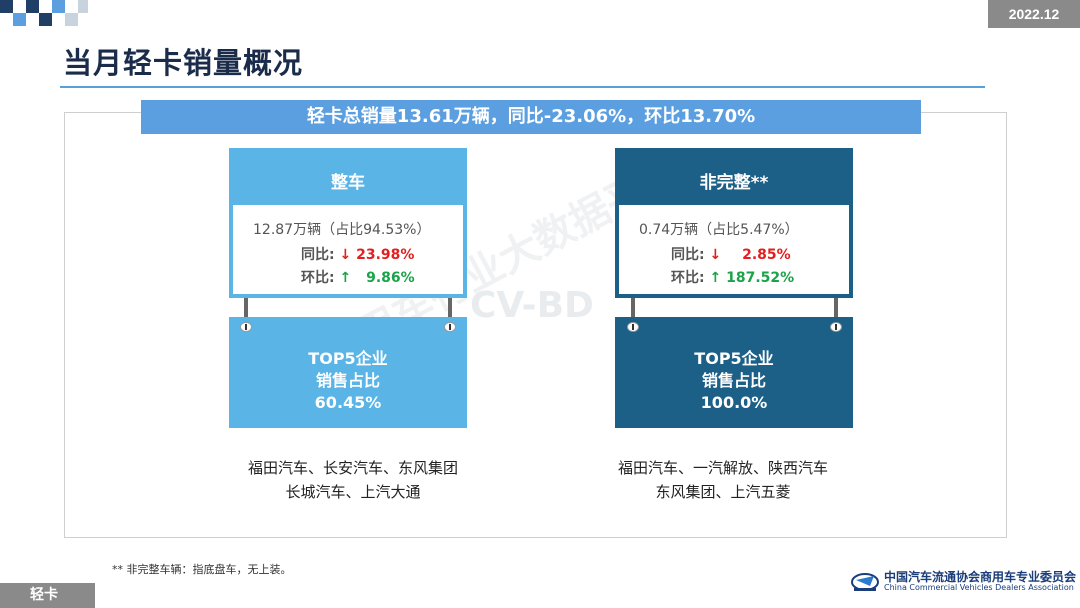 The image size is (1080, 608). What do you see at coordinates (734, 183) in the screenshot?
I see `card-title: 非完整**` at bounding box center [734, 183].